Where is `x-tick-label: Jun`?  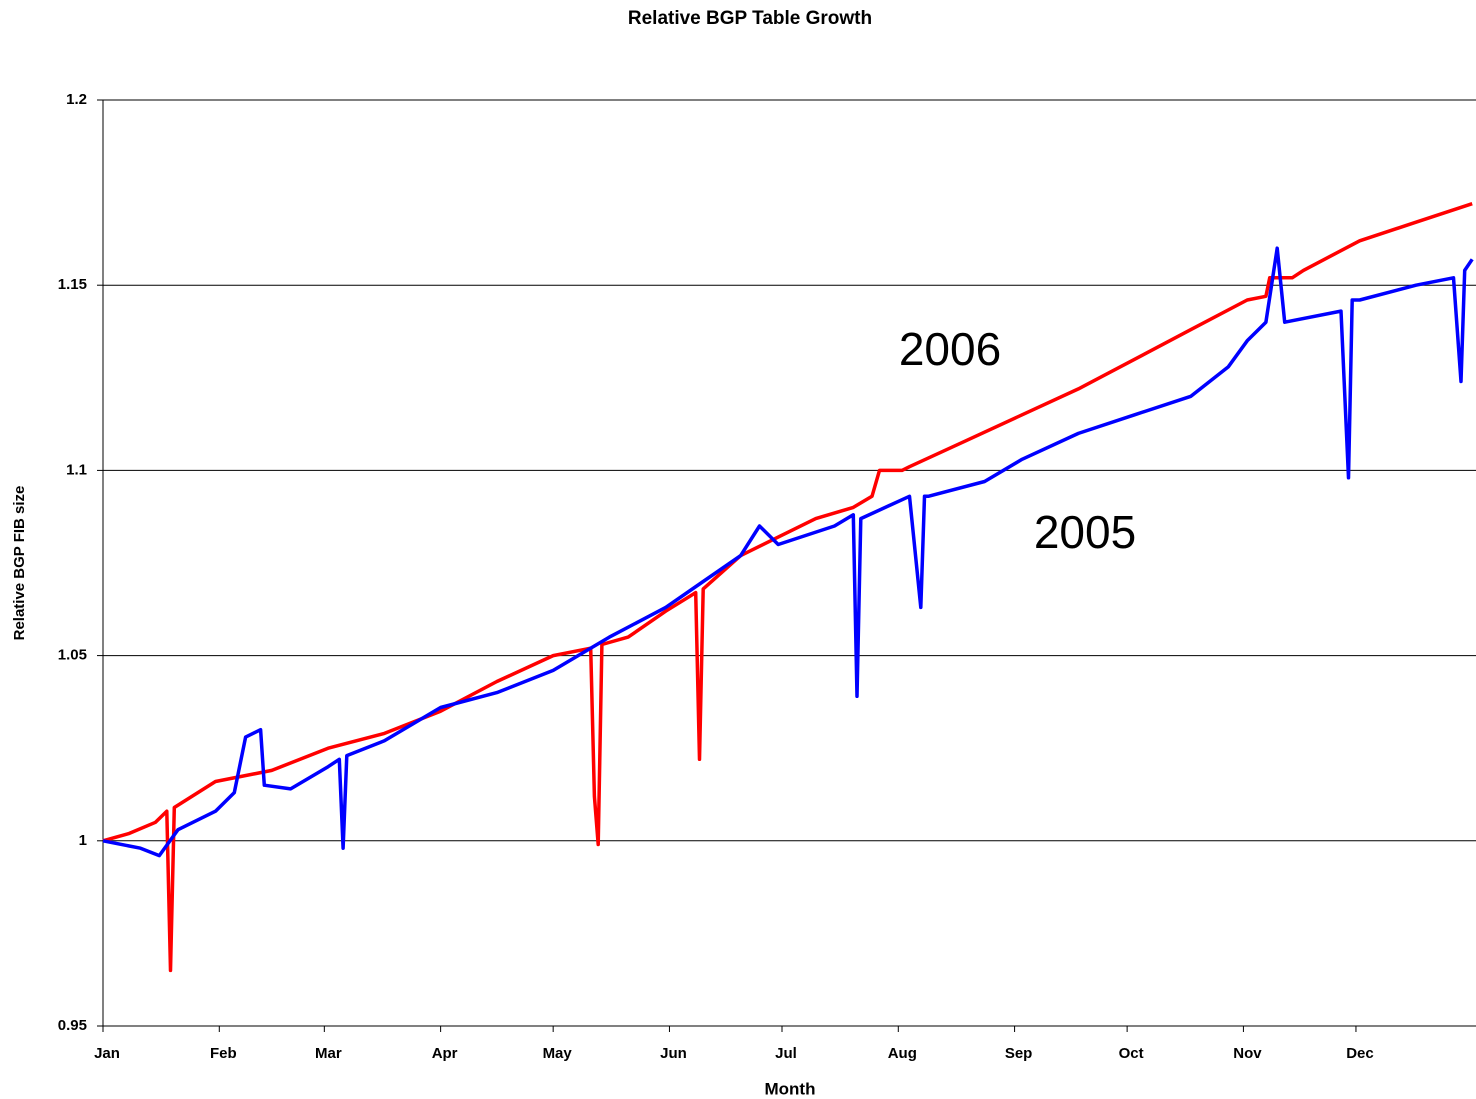
x-tick-label: Jun is located at coordinates (673, 1053).